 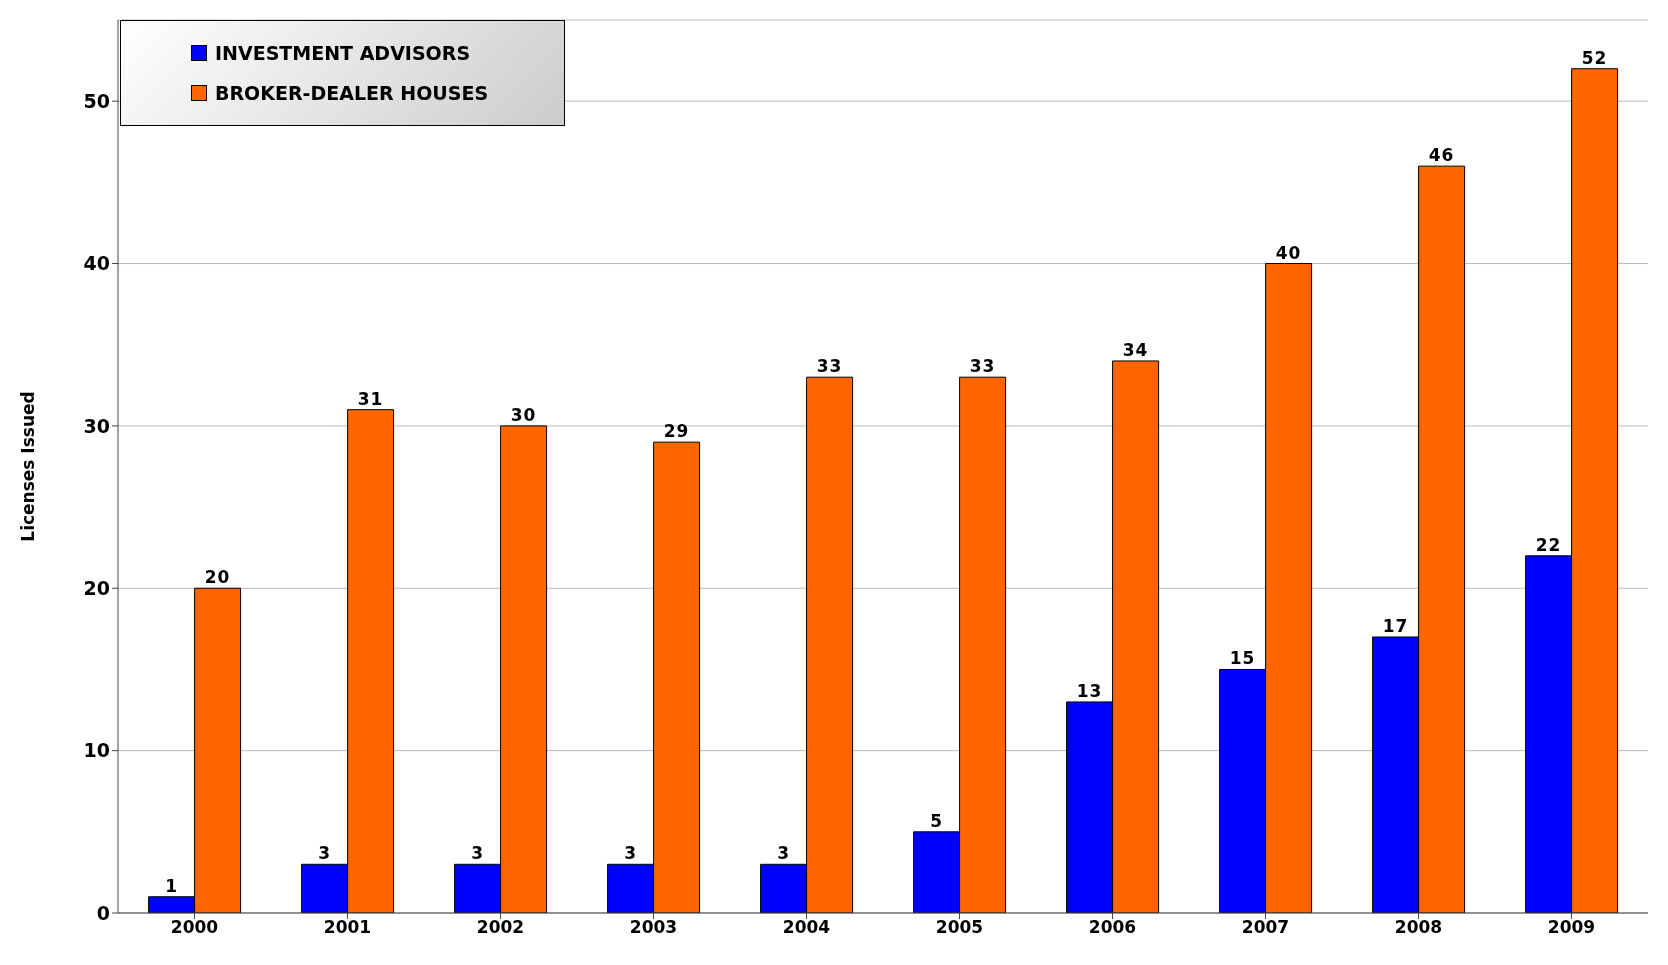 I want to click on data-label: 22, so click(x=1548, y=544).